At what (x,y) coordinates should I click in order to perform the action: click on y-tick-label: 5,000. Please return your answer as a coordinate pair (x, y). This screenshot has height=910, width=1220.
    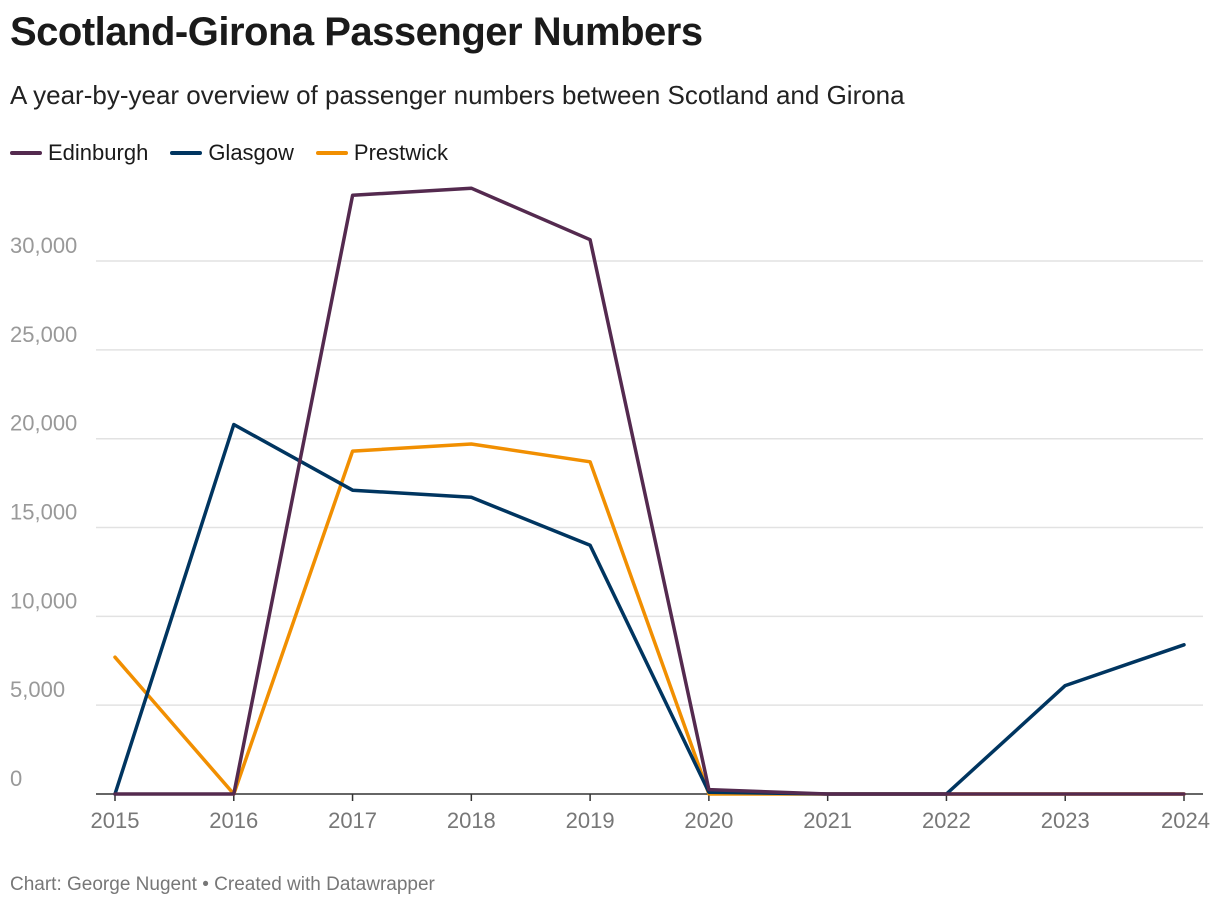
    Looking at the image, I should click on (37, 689).